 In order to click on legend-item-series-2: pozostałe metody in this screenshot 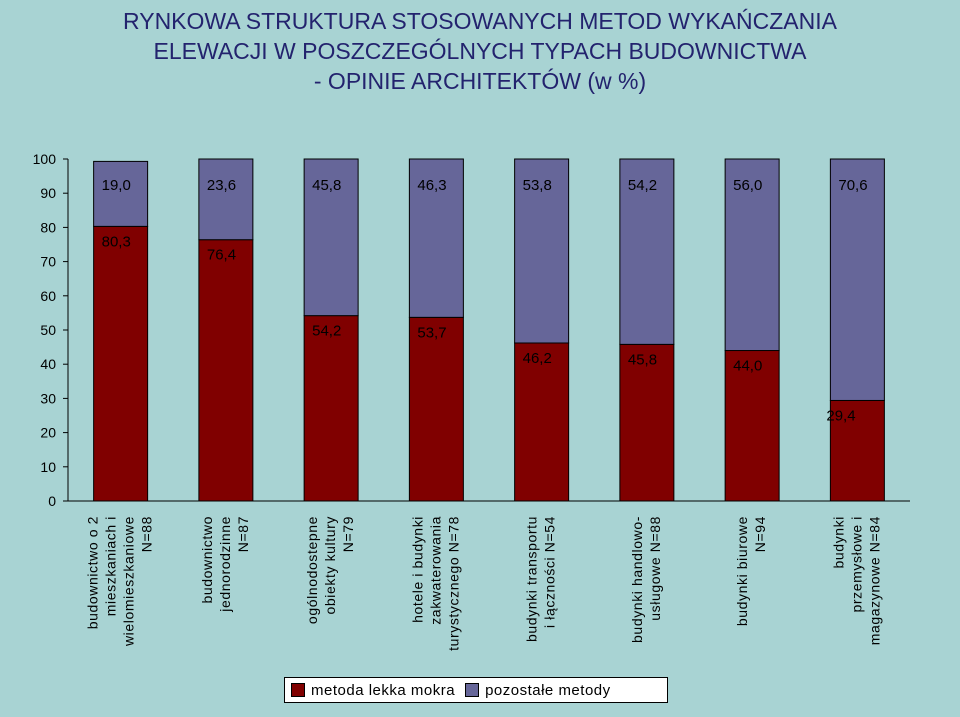, I will do `click(538, 690)`.